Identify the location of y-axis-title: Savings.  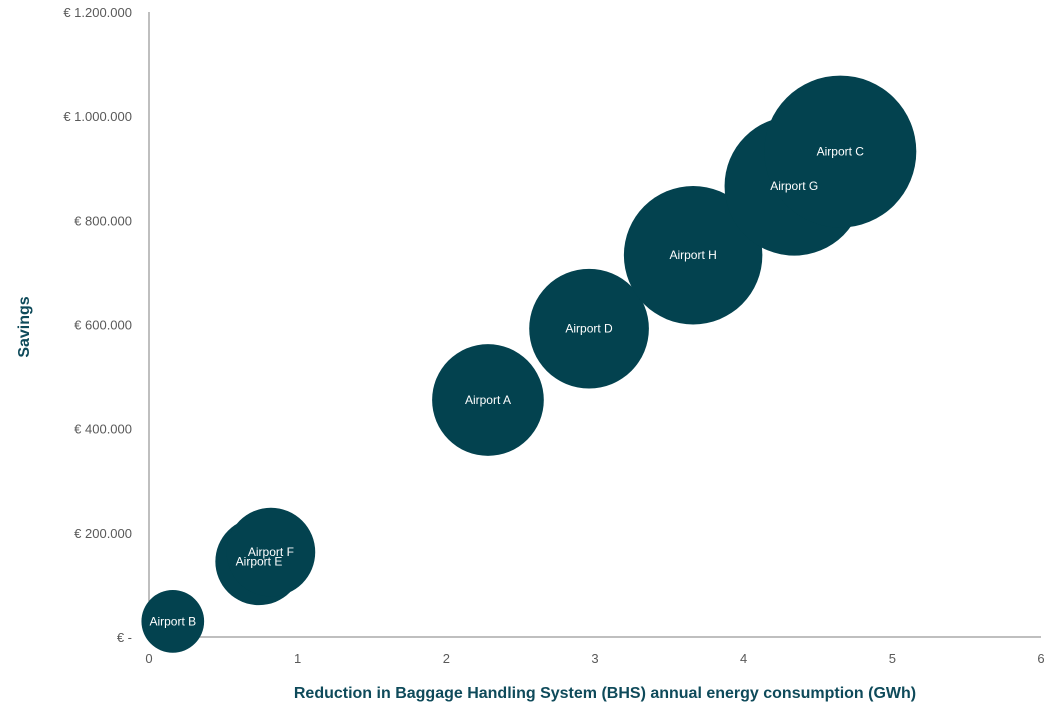
(24, 326).